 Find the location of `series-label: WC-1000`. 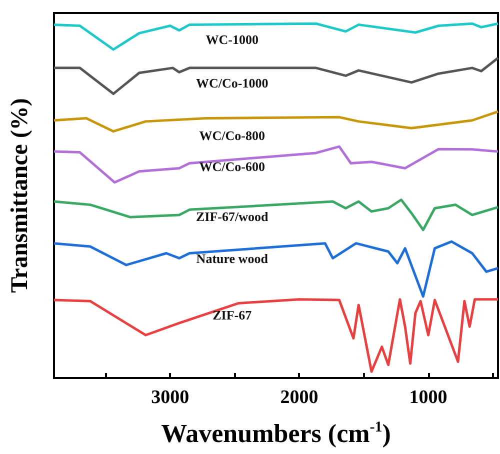

series-label: WC-1000 is located at coordinates (232, 40).